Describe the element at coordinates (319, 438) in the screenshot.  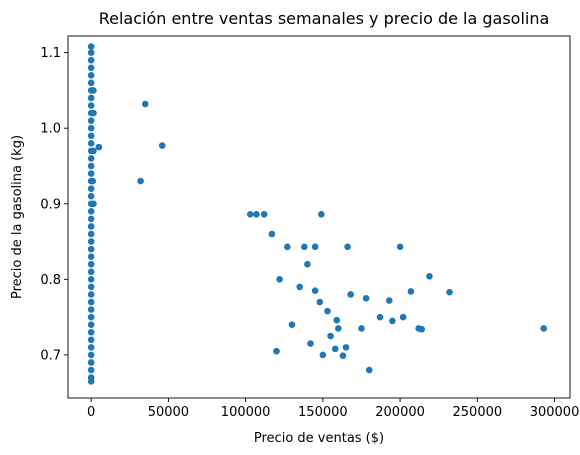
I see `x-axis-label: Precio de ventas ($)` at that location.